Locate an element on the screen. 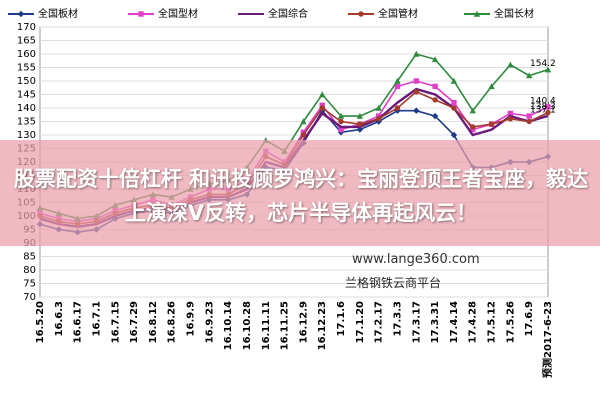  y-tick-label: 150 is located at coordinates (26, 81).